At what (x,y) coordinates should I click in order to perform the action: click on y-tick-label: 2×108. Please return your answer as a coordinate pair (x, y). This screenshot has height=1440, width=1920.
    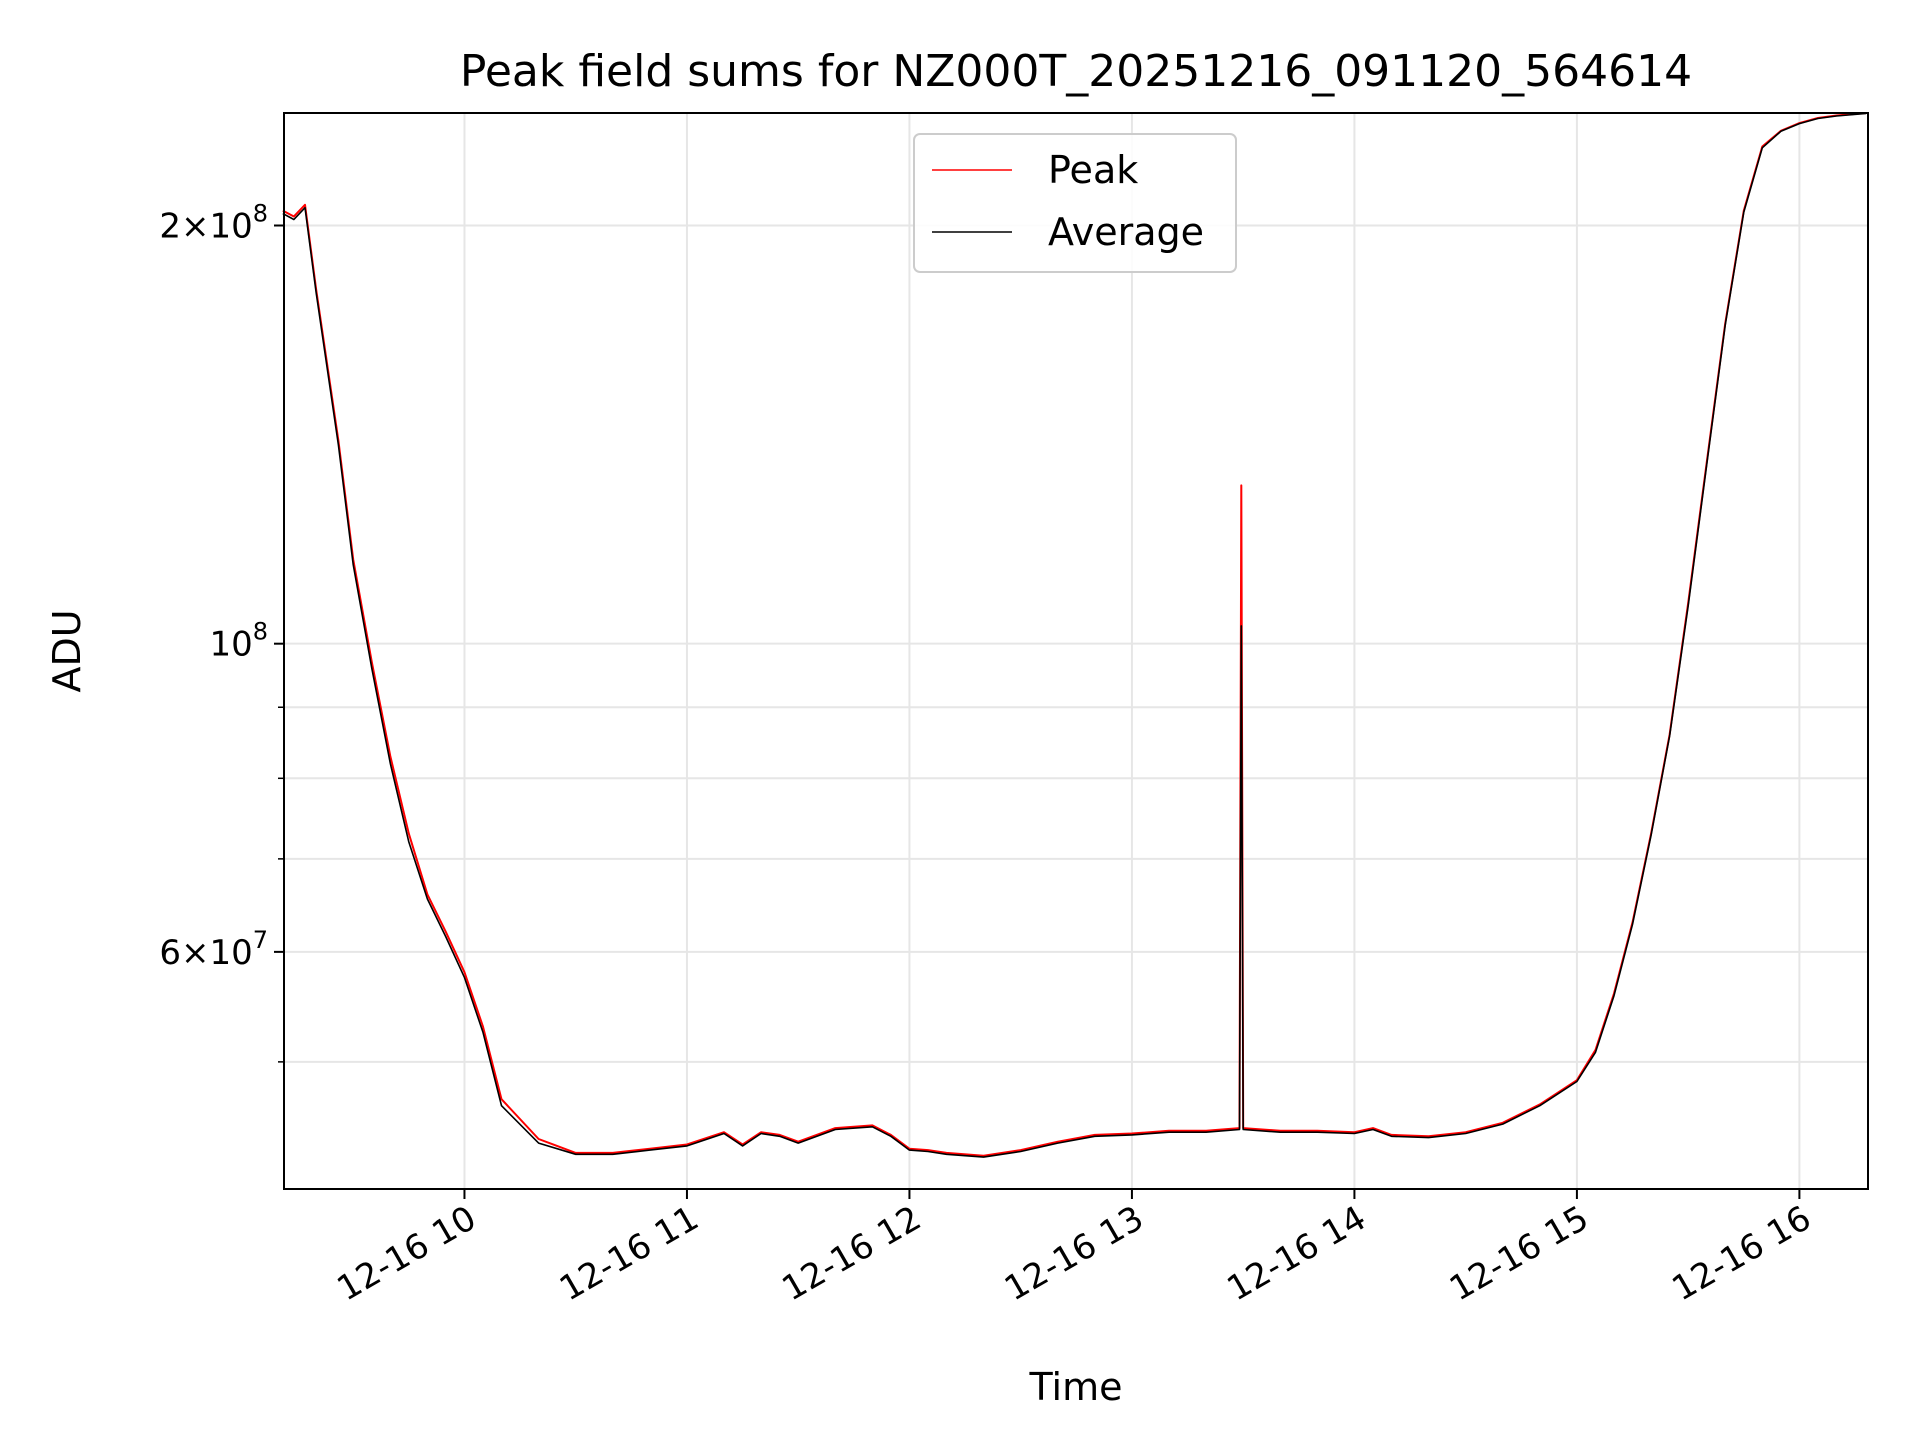
    Looking at the image, I should click on (213, 223).